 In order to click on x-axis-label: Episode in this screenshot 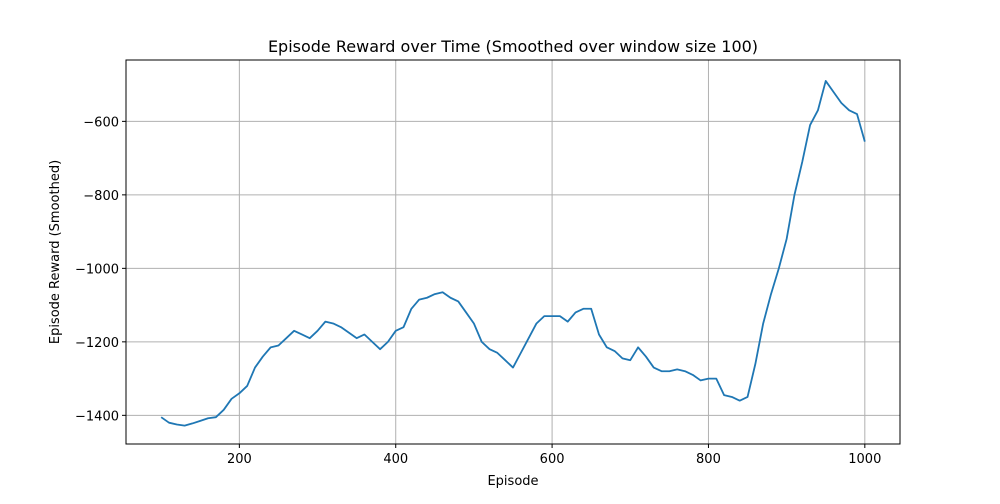, I will do `click(512, 481)`.